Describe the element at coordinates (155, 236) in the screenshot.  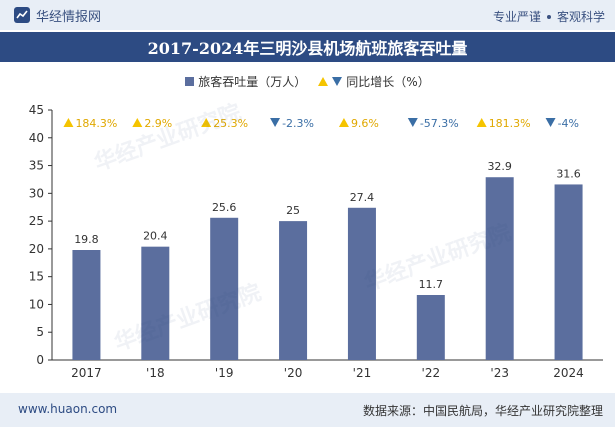
I see `bar-value-label: 20.4` at that location.